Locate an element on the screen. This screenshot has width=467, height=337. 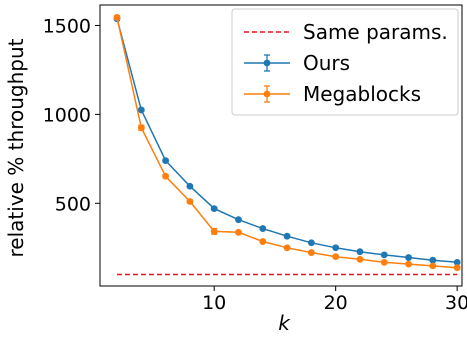
legend-swatch-ours is located at coordinates (267, 63).